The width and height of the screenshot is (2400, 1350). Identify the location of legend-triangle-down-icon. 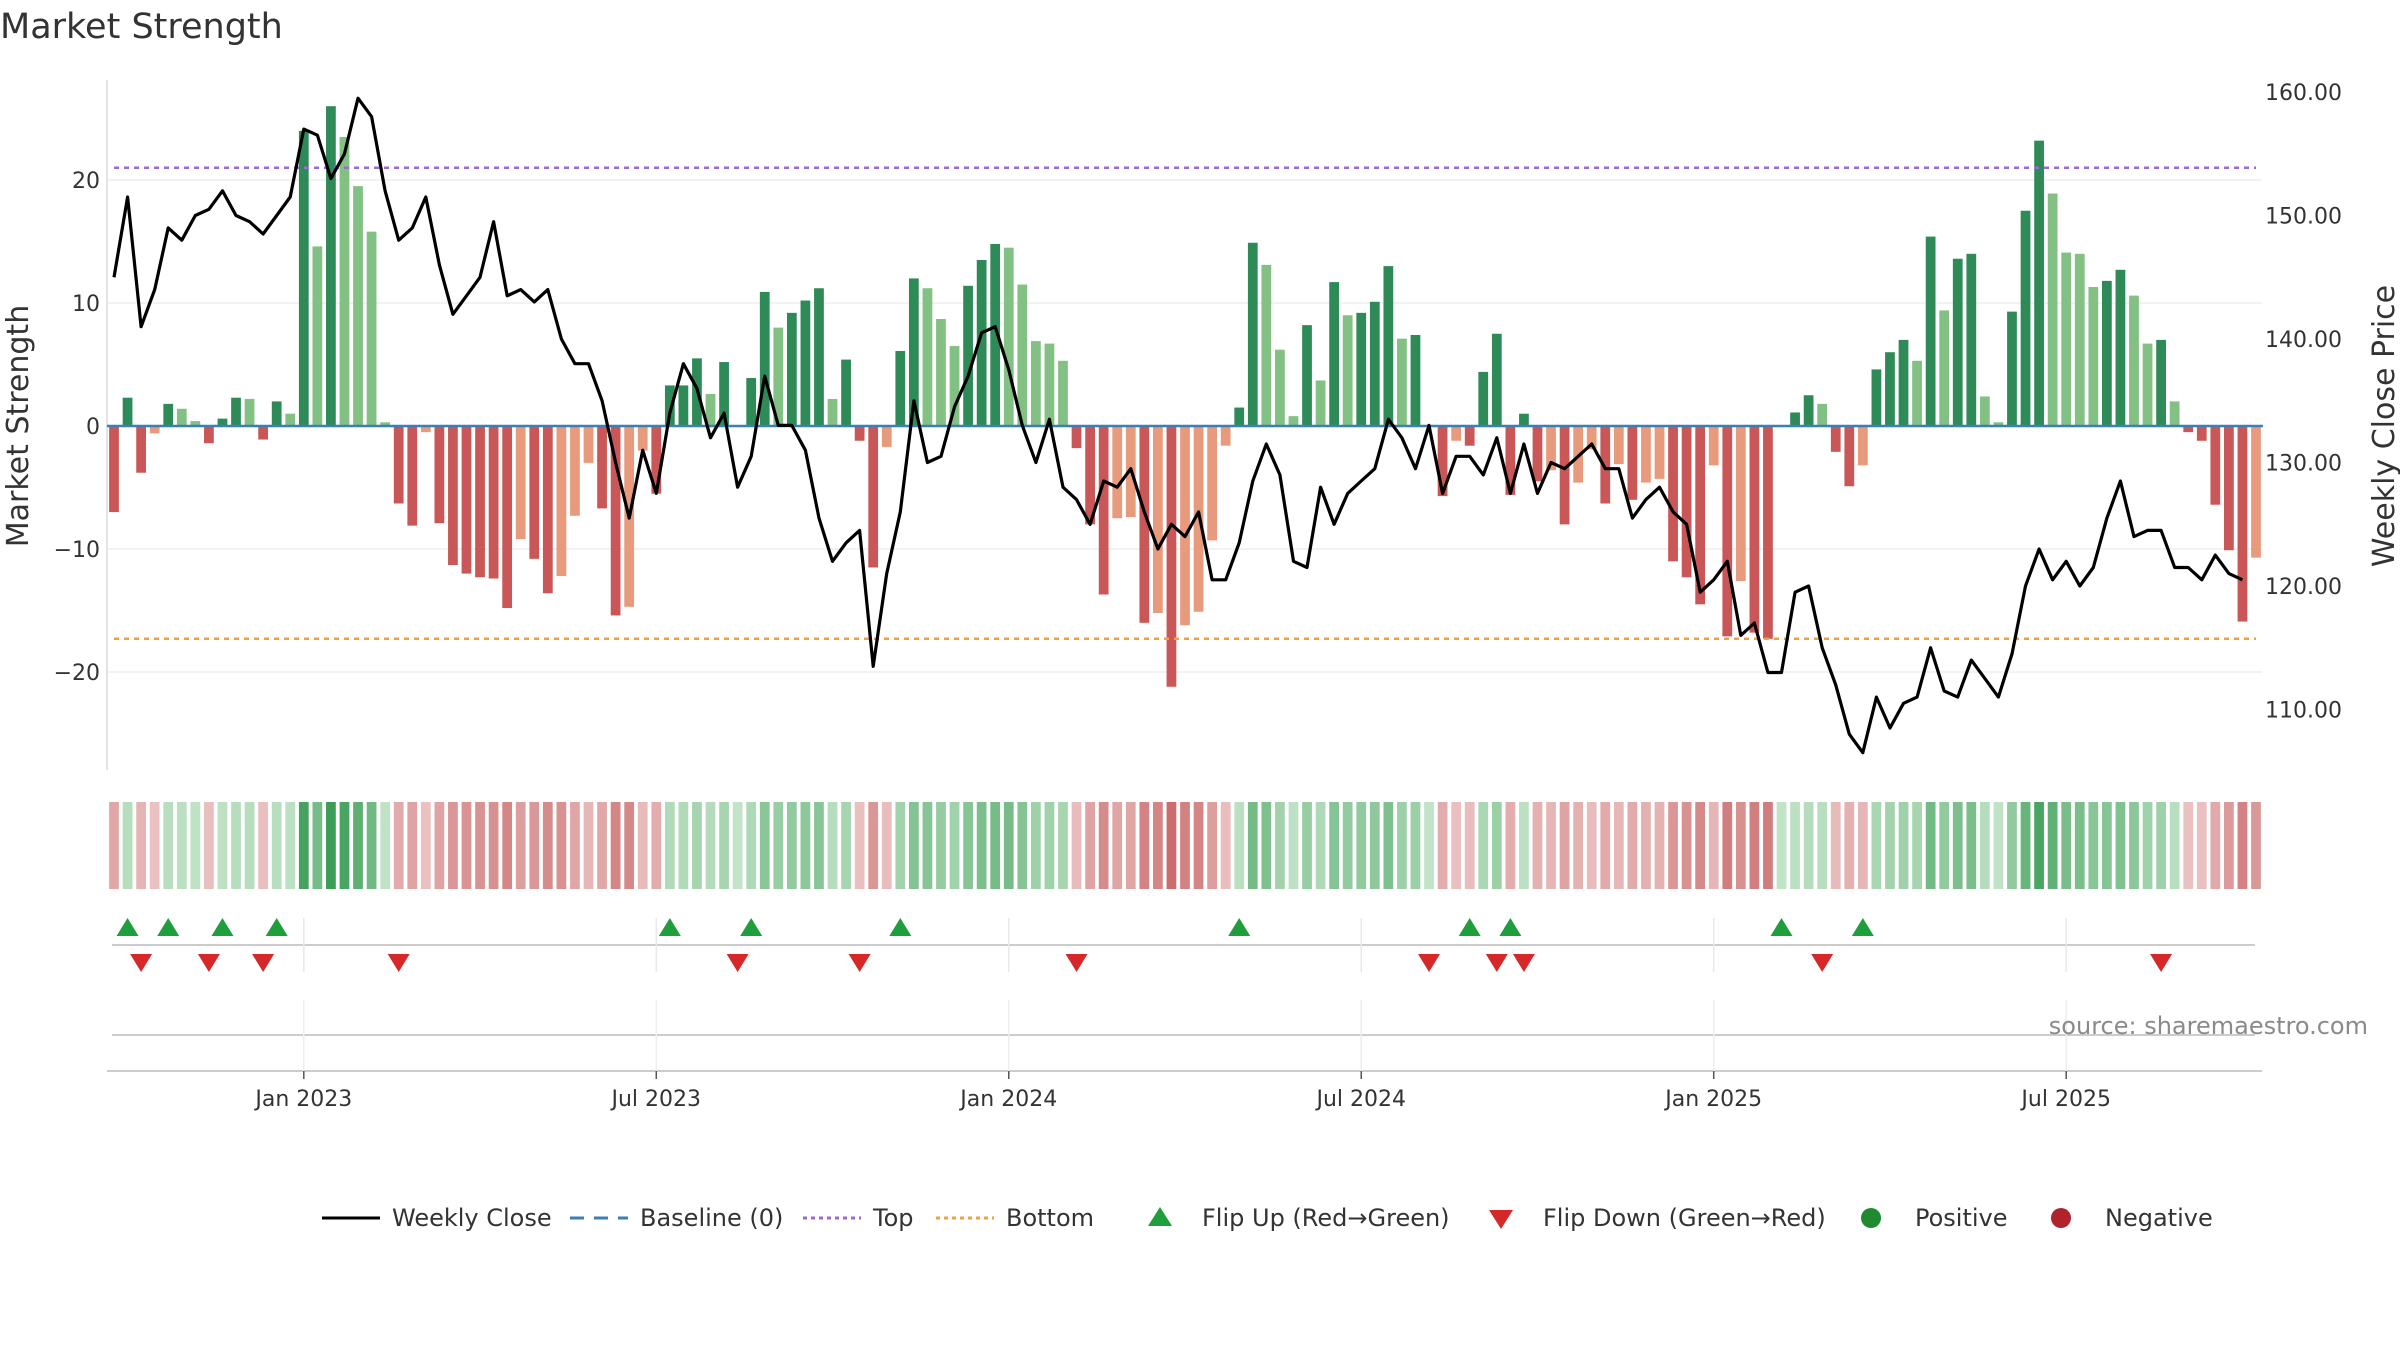
(1501, 1219).